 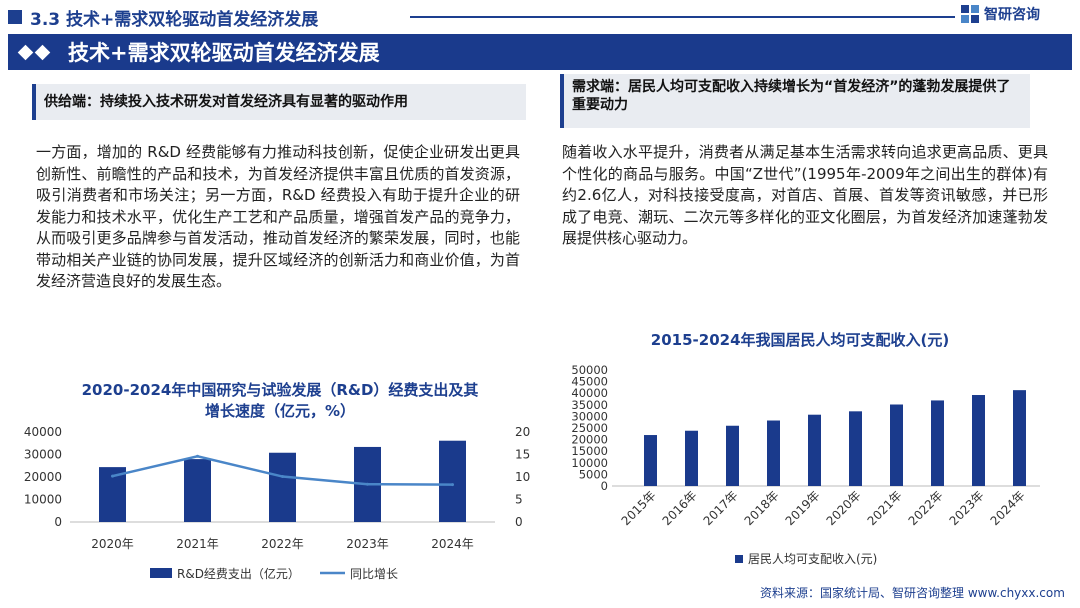 I want to click on source-note: 资料来源：国家统计局、智研咨询整理 www.chyxx.com, so click(x=912, y=593).